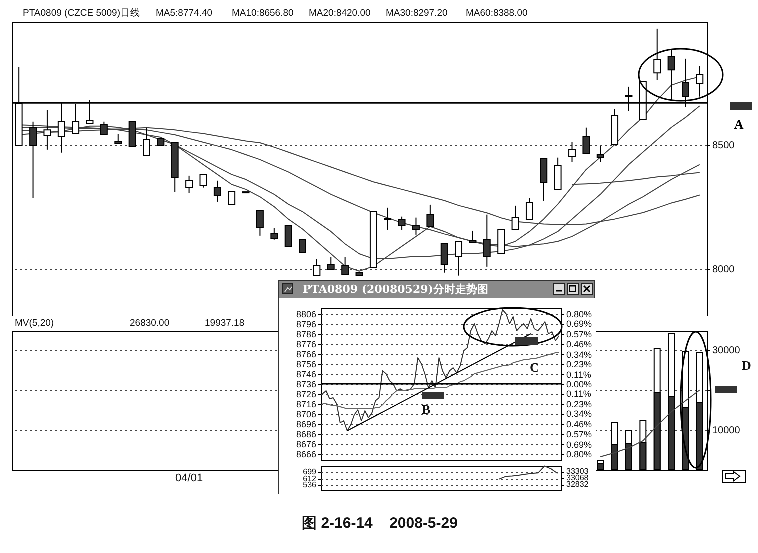 This screenshot has width=758, height=553. I want to click on y-tick-label: 8726, so click(306, 395).